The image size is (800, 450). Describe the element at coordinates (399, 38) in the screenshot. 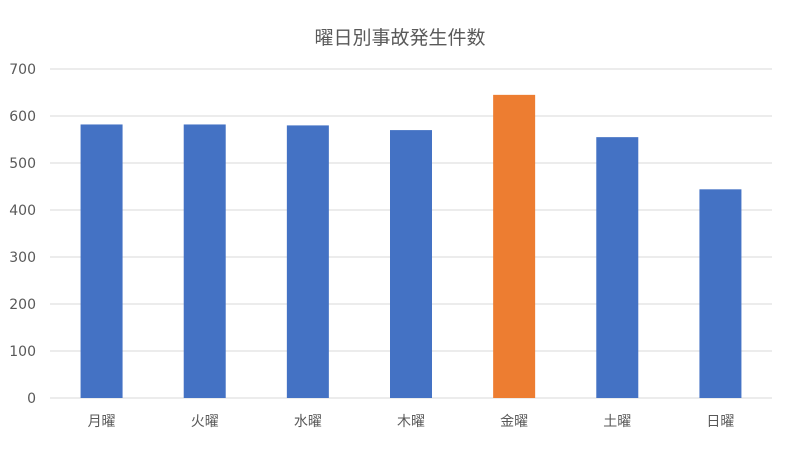

I see `chart-title: 曜日別事故発生件数` at that location.